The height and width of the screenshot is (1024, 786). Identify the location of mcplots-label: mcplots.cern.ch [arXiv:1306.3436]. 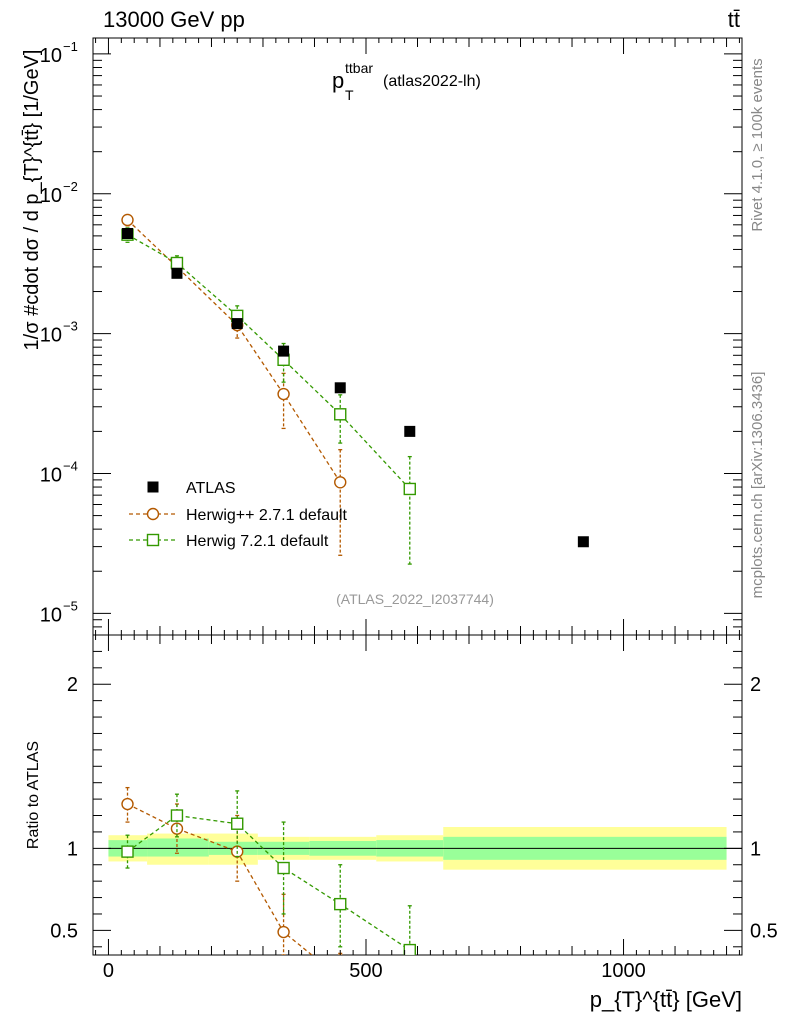
(757, 485).